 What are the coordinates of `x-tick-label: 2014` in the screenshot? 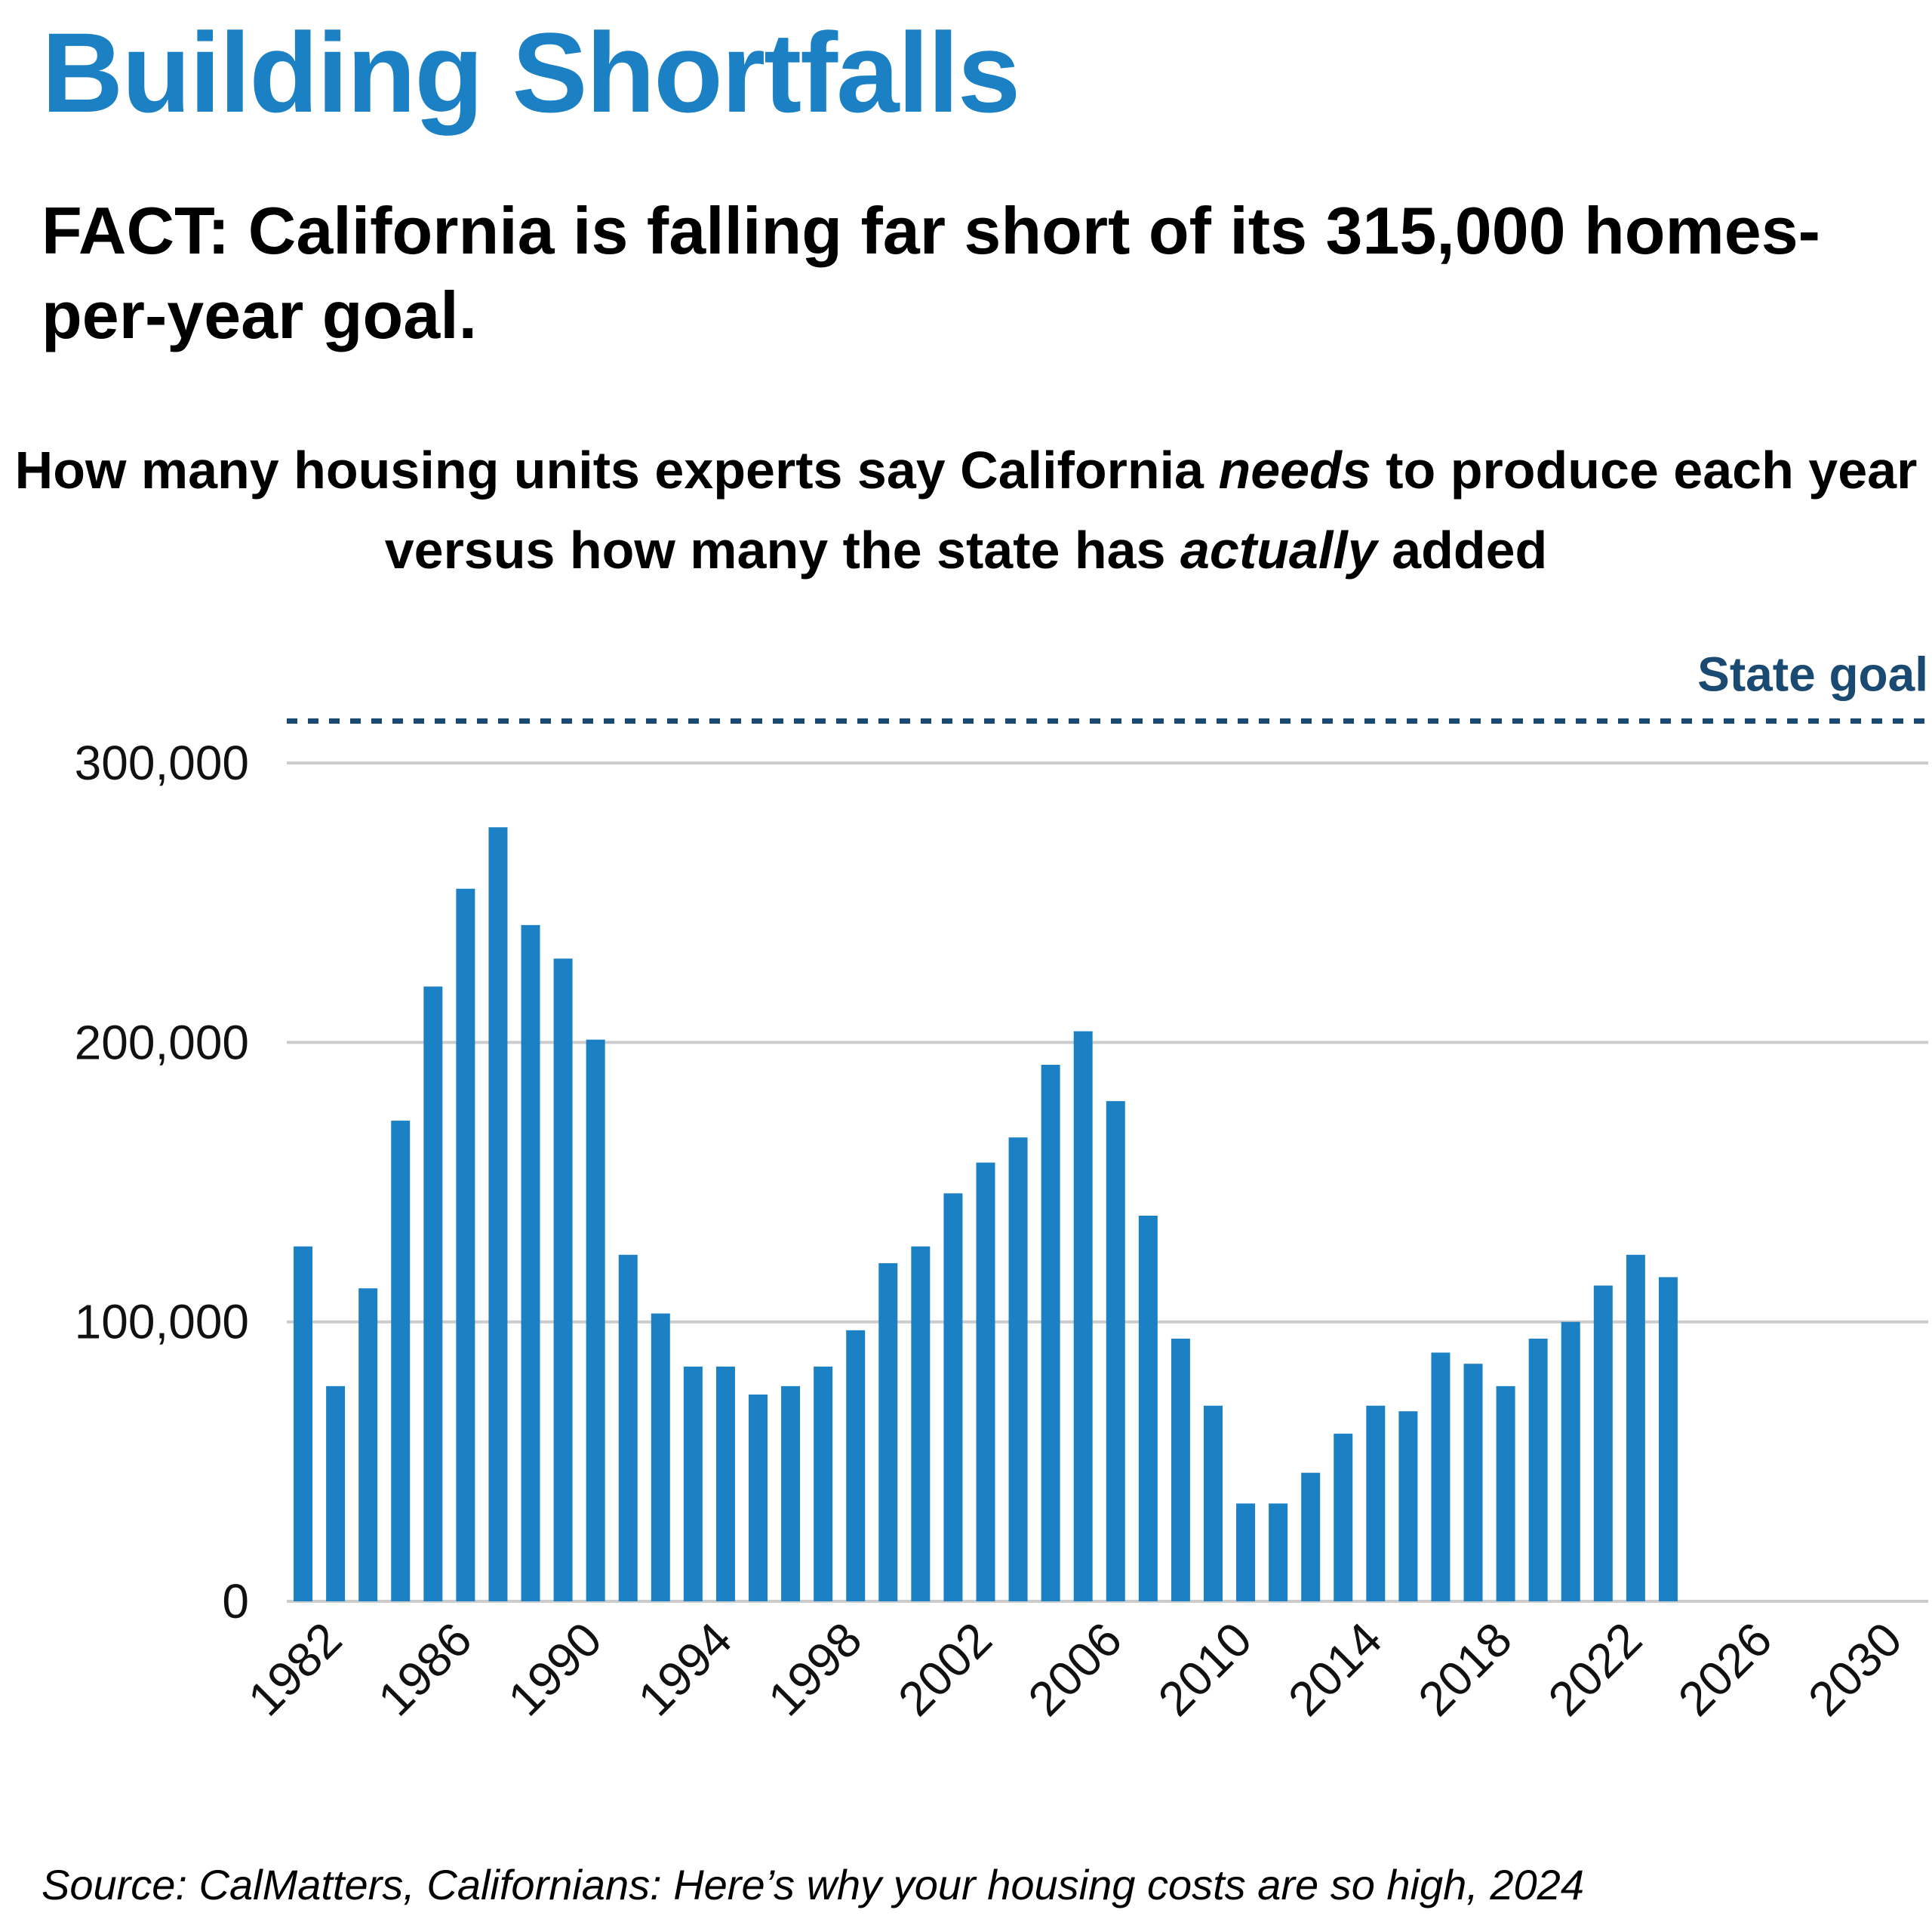 It's located at (1335, 1669).